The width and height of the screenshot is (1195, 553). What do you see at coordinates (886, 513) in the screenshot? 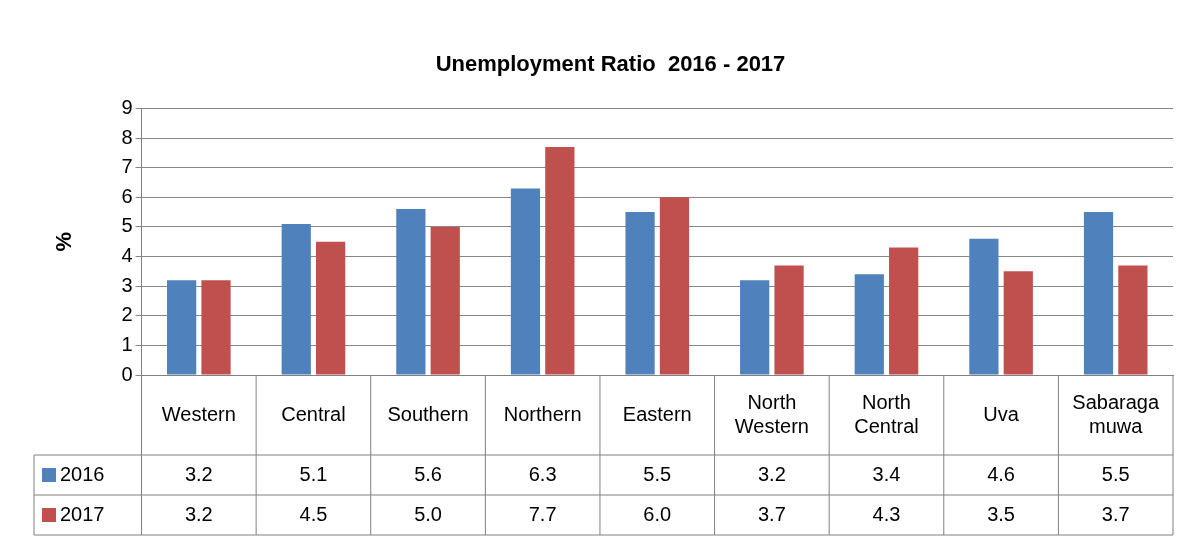
I see `data-label: 4.3` at bounding box center [886, 513].